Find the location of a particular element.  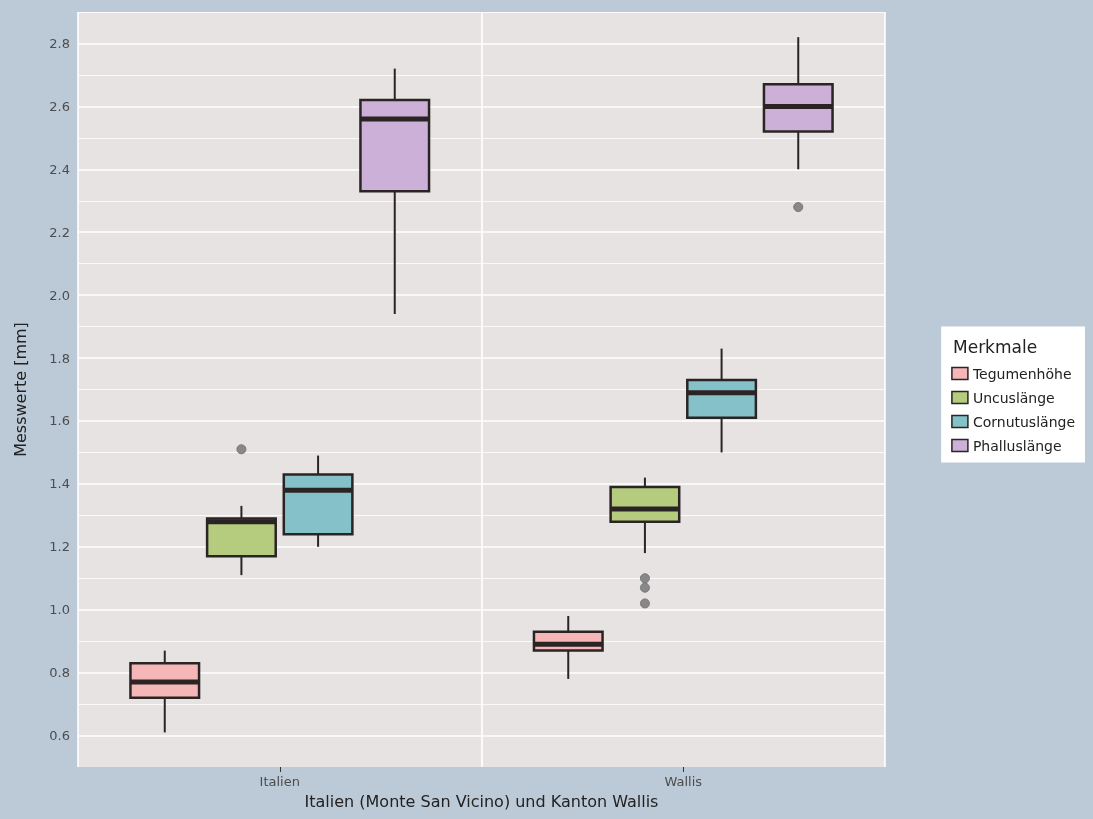

legend-label: Cornutuslänge is located at coordinates (1024, 421).